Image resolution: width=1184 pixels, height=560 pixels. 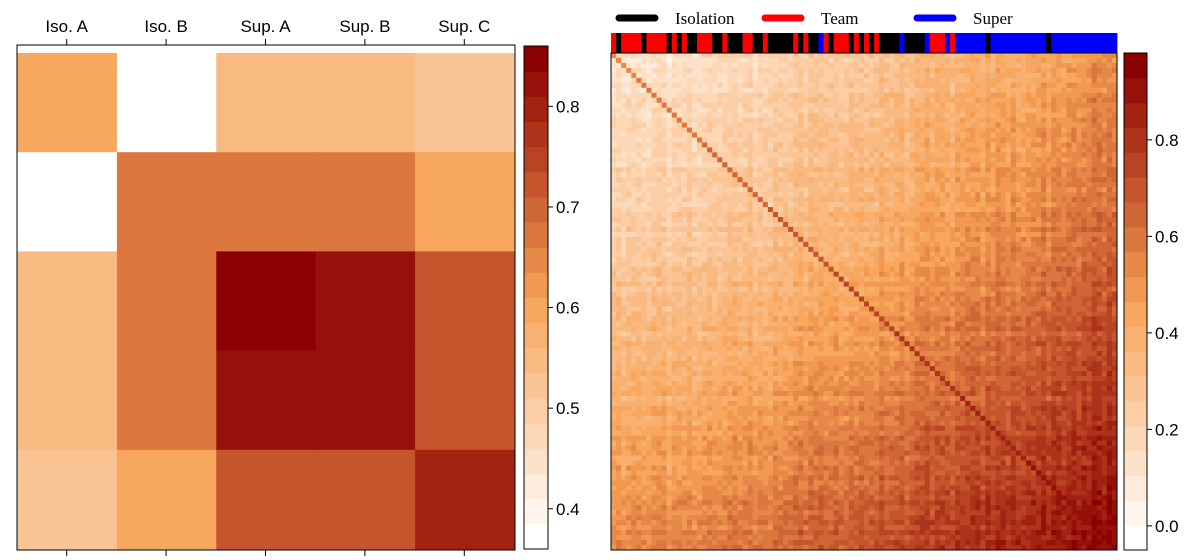 What do you see at coordinates (536, 59) in the screenshot?
I see `colorbar-segment` at bounding box center [536, 59].